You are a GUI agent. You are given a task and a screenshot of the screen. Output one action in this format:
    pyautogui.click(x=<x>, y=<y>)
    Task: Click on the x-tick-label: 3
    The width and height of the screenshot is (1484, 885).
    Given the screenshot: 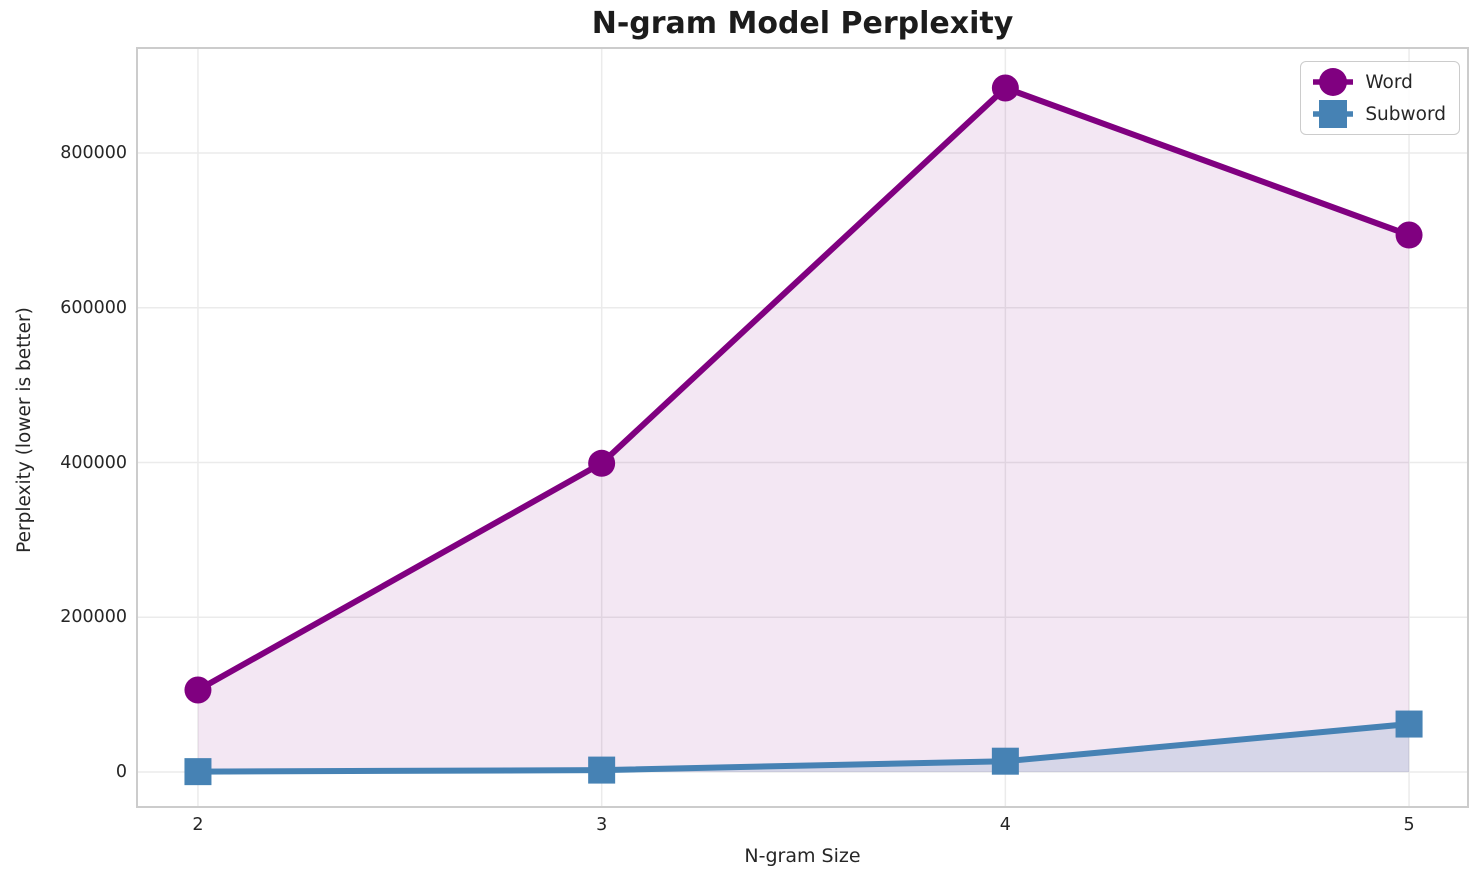 What is the action you would take?
    pyautogui.click(x=602, y=825)
    